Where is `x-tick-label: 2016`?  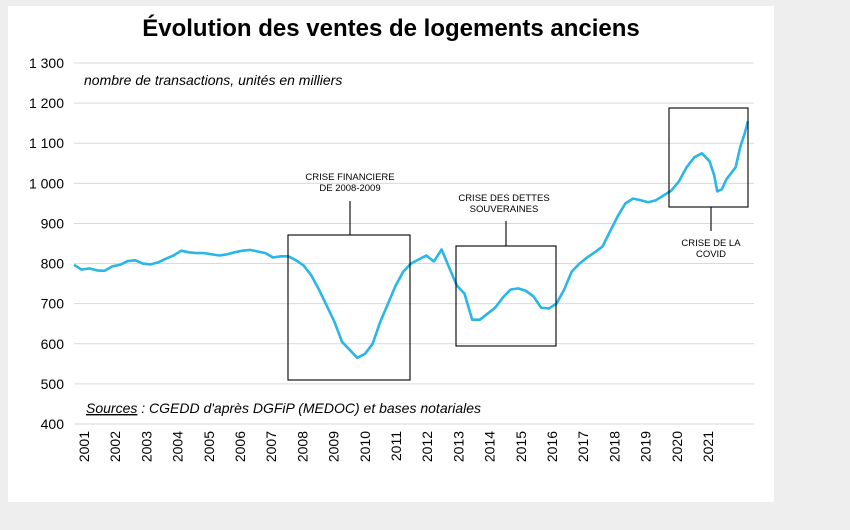 x-tick-label: 2016 is located at coordinates (552, 446).